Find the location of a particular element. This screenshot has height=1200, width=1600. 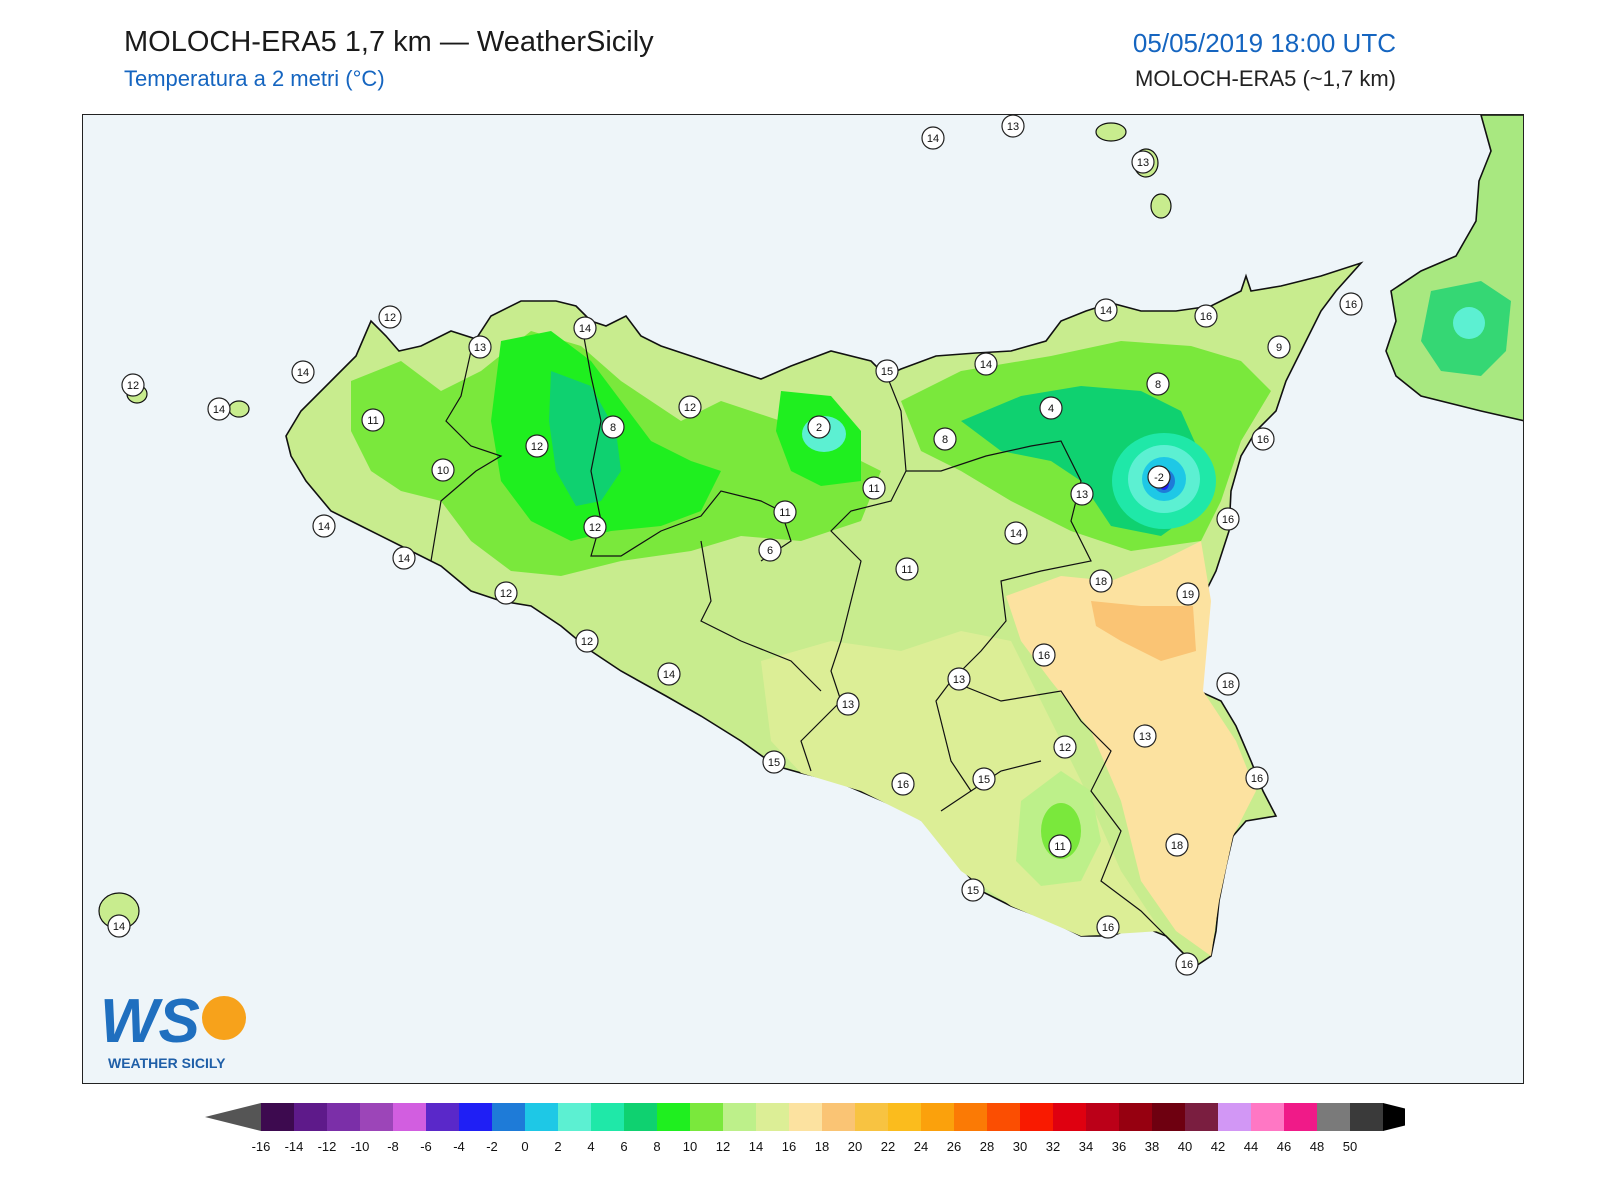

station-value: 19 is located at coordinates (1188, 595).